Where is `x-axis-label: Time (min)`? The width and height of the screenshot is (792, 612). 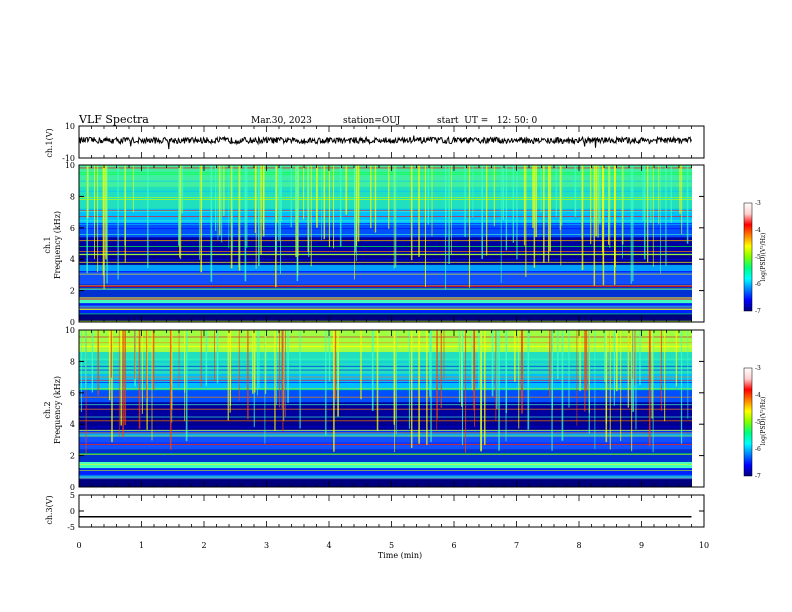
x-axis-label: Time (min) is located at coordinates (400, 555).